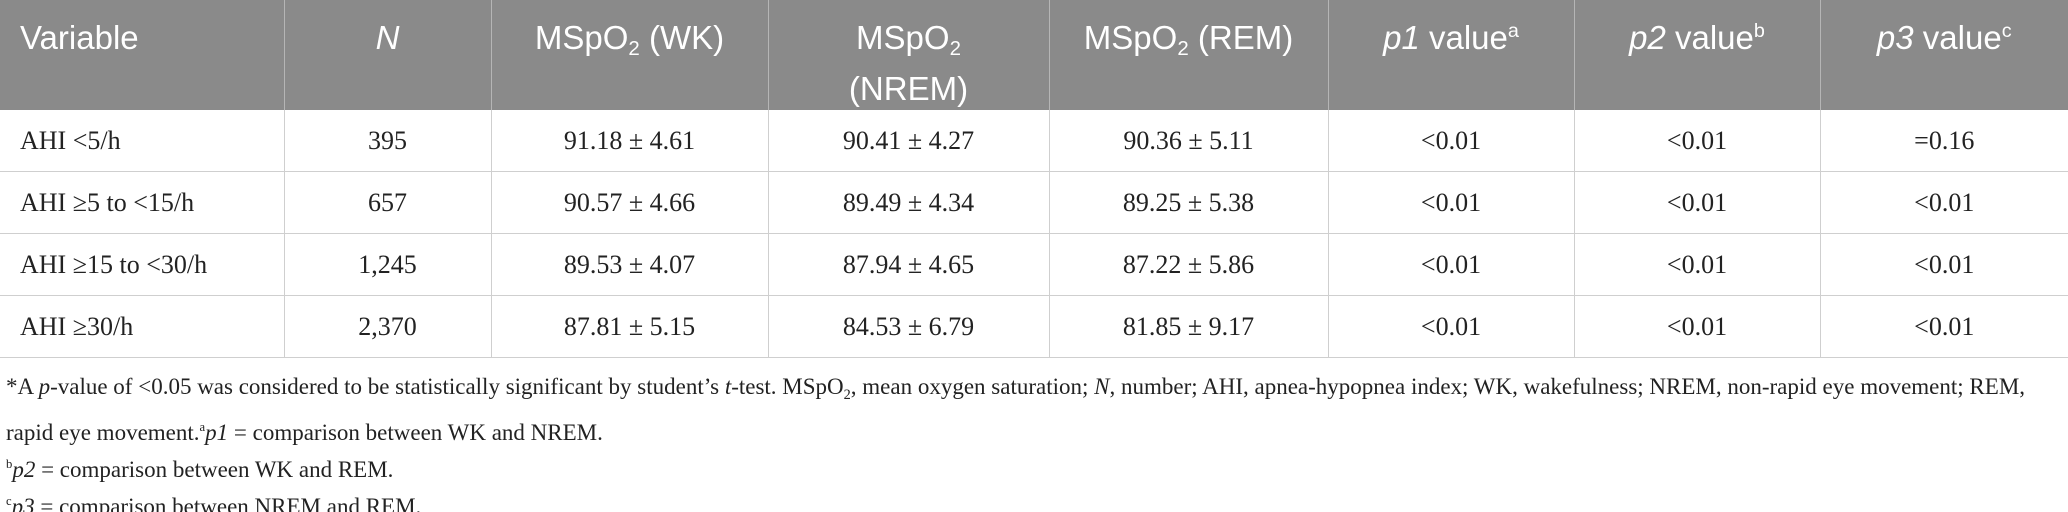  I want to click on header-cell: p2 valueb, so click(1697, 55).